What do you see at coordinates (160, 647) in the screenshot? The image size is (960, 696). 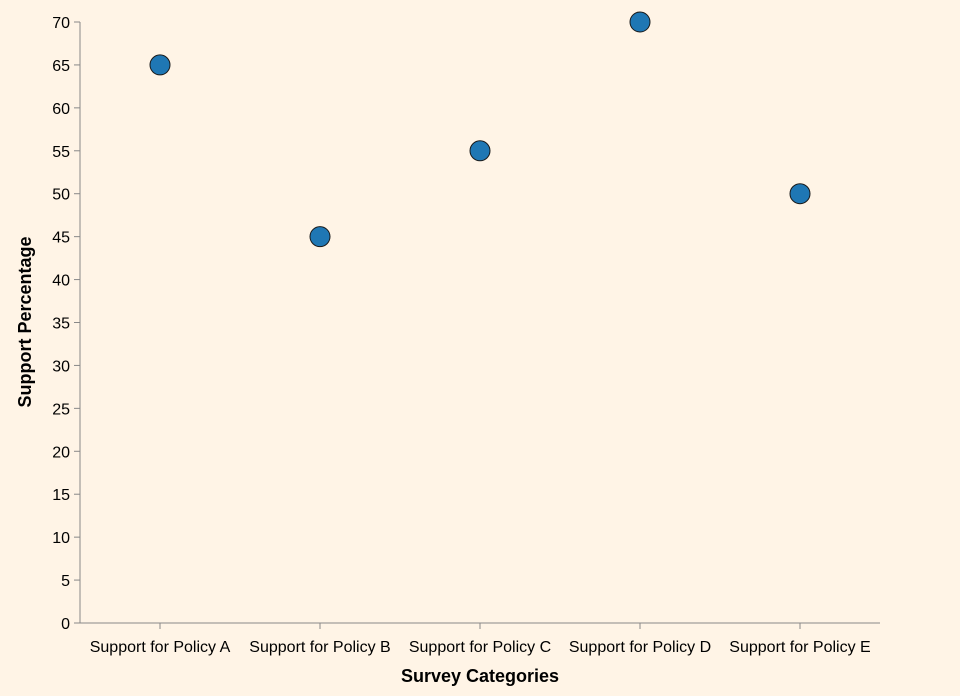 I see `x-tick-label: Support for Policy A` at bounding box center [160, 647].